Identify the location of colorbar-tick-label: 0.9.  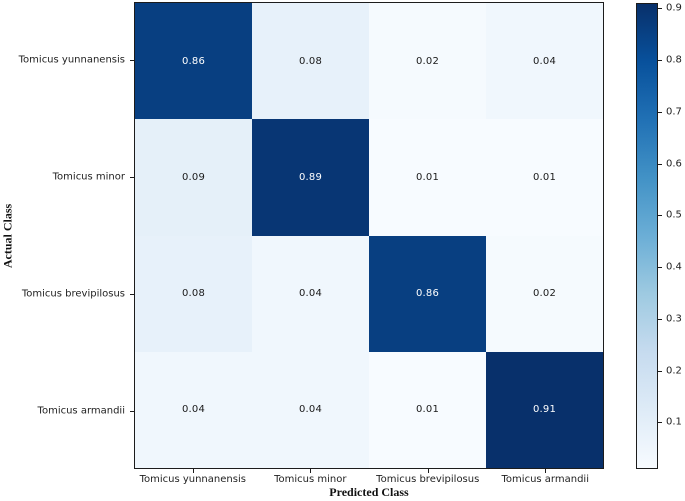
(674, 8).